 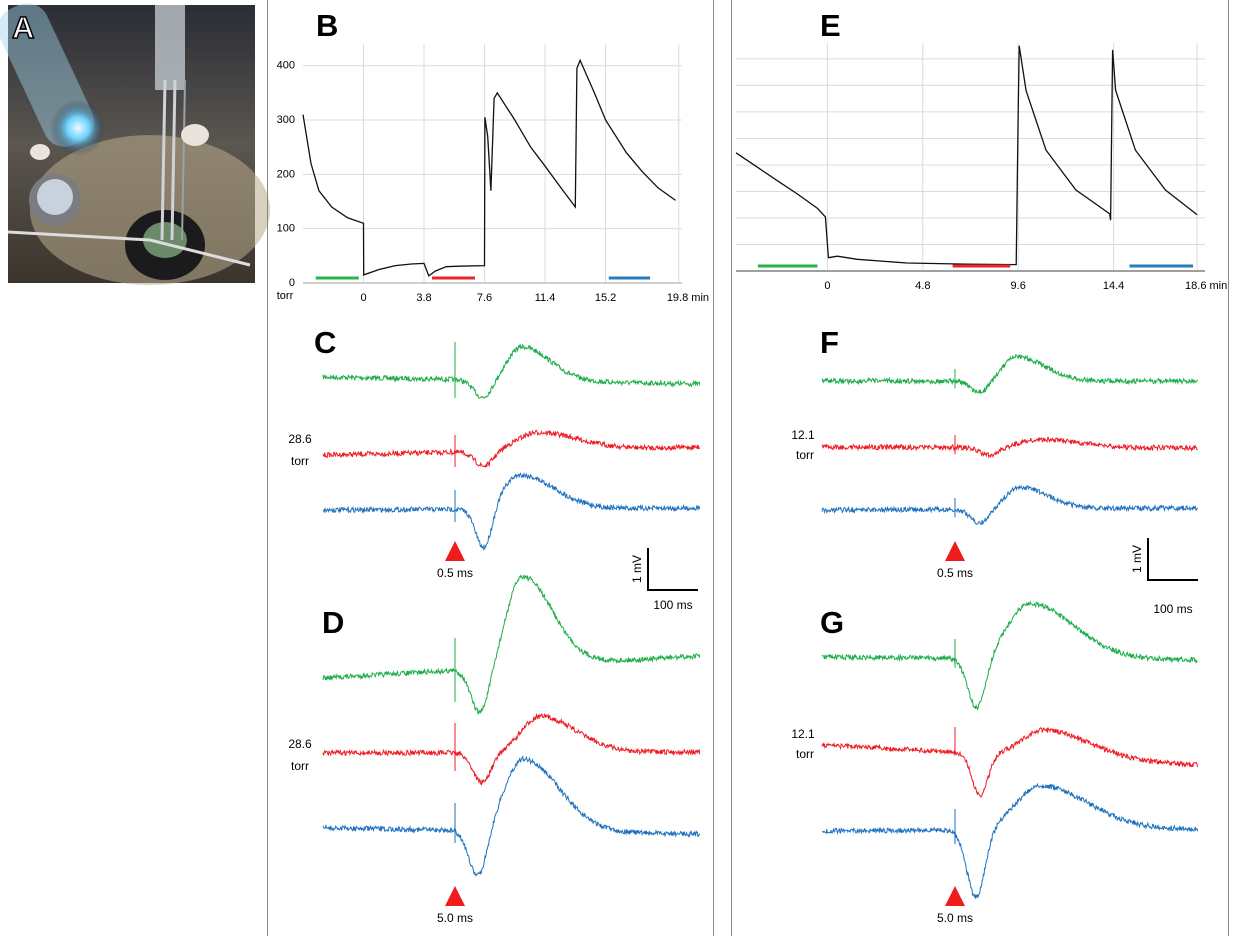 I want to click on x-tick-label: 15.2, so click(x=605, y=298).